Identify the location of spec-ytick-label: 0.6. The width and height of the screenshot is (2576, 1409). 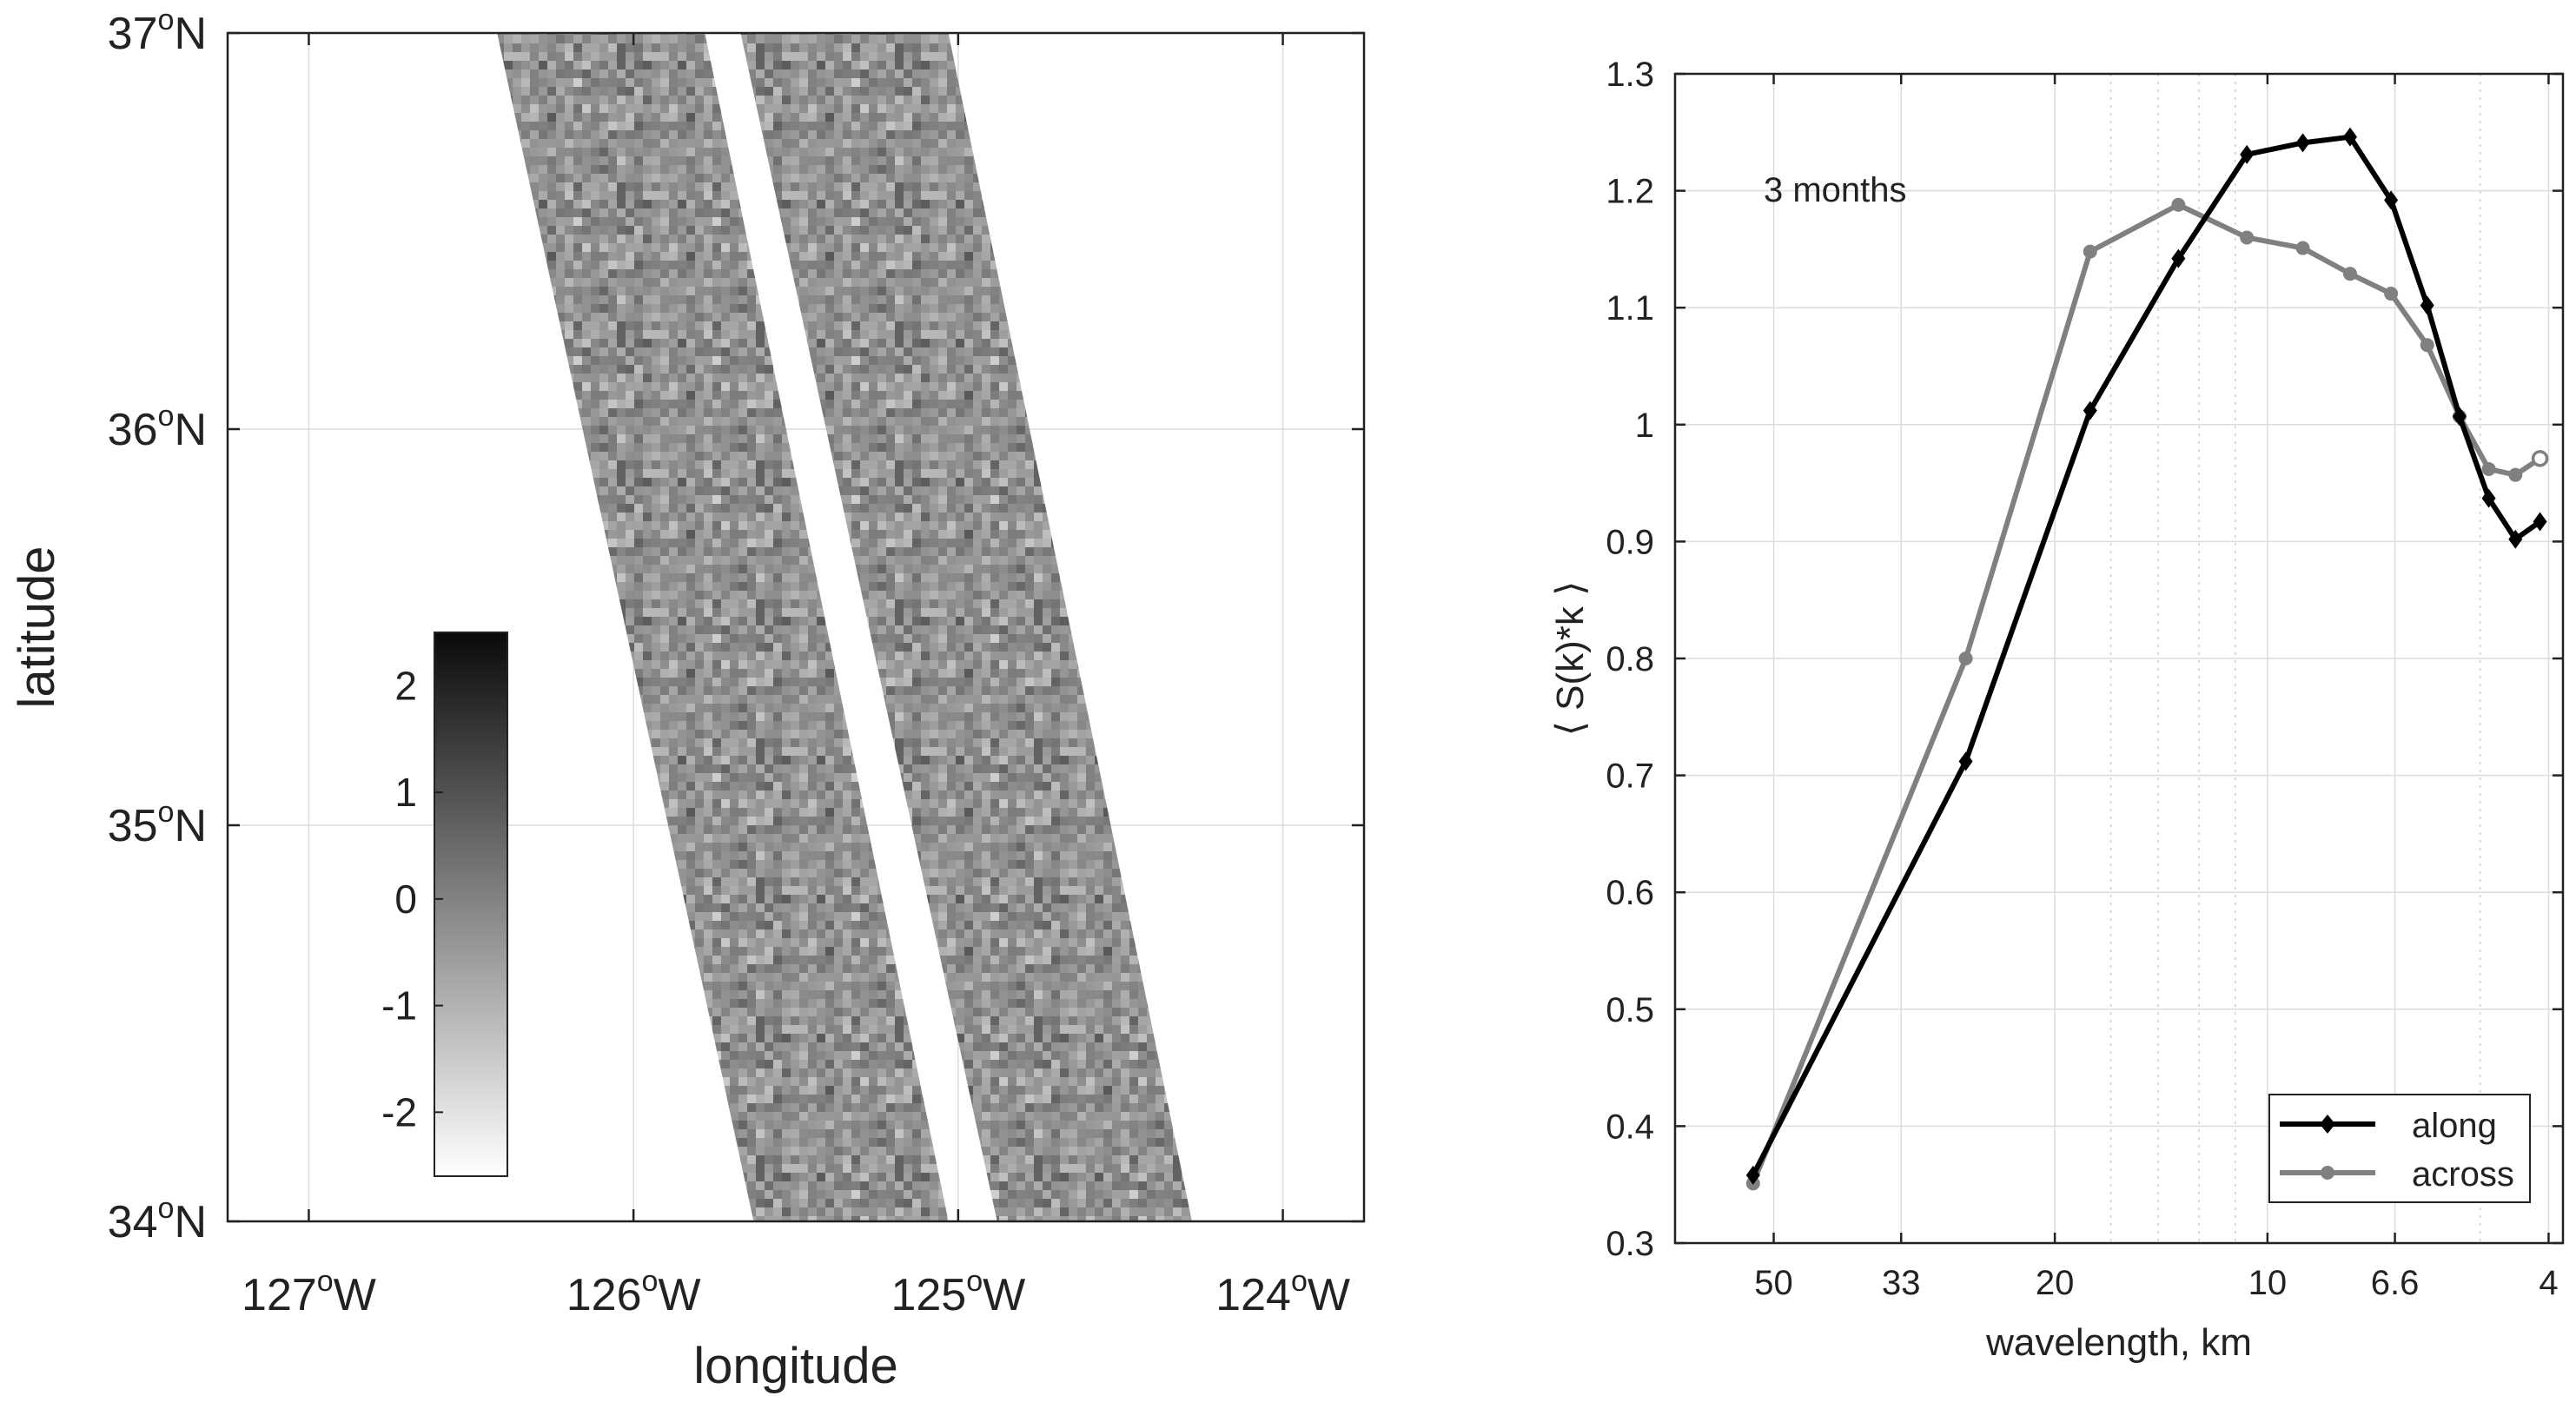
(1630, 893).